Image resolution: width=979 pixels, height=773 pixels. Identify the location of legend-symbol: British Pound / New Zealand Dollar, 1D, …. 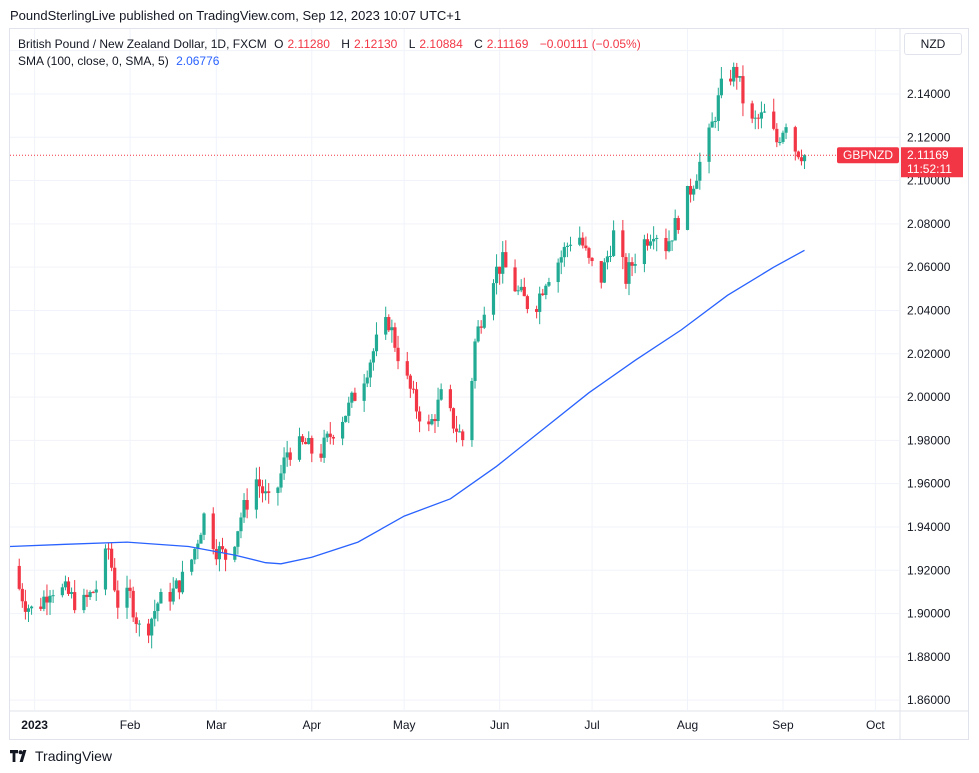
(142, 44).